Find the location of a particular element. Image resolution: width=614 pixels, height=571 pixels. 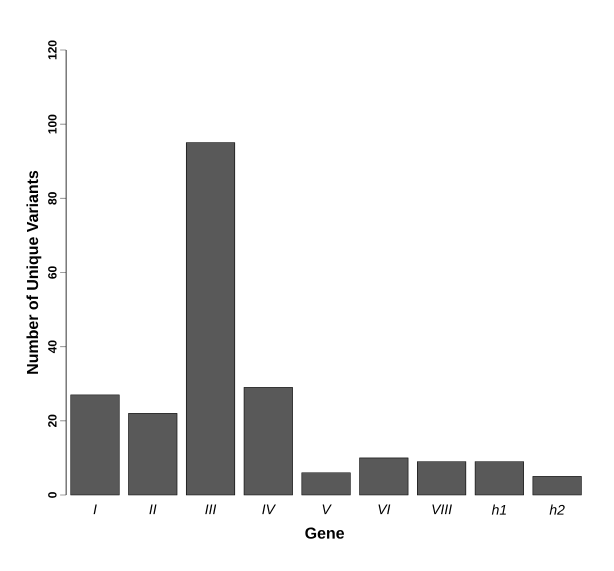

y-tick-label: 0 is located at coordinates (52, 495).